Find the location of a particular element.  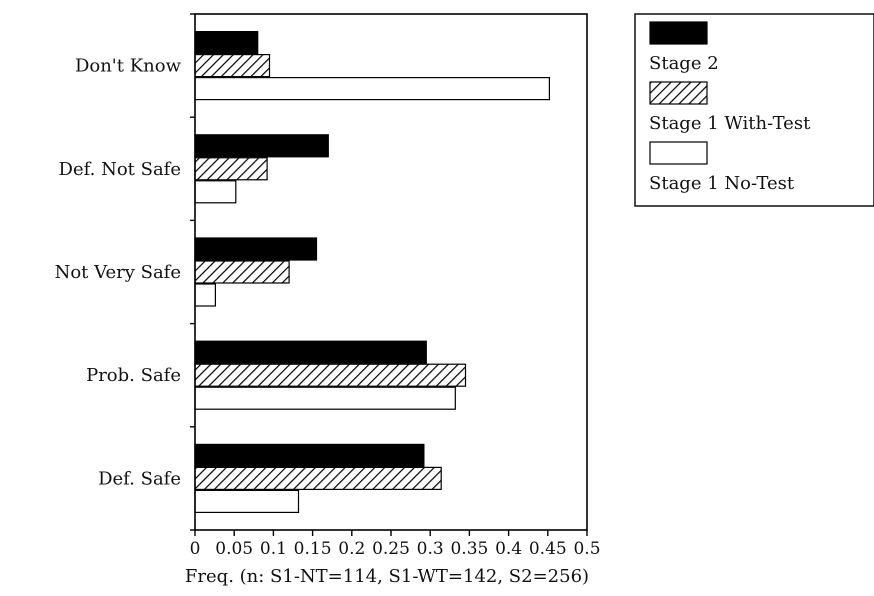

x-tick-label: 0.45 is located at coordinates (548, 549).